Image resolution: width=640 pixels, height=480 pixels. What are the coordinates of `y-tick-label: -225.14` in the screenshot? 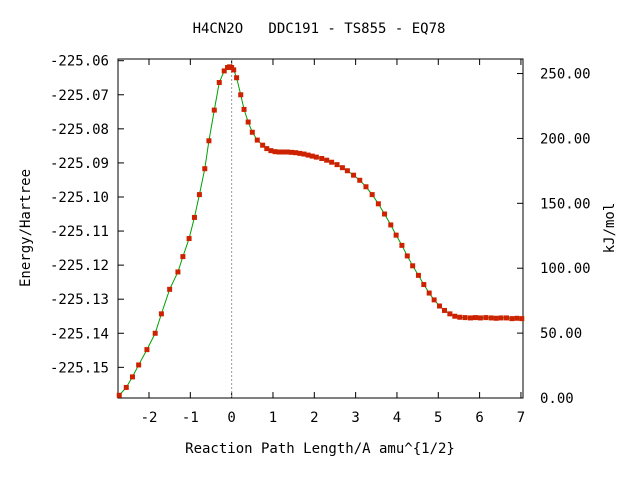 It's located at (79, 334).